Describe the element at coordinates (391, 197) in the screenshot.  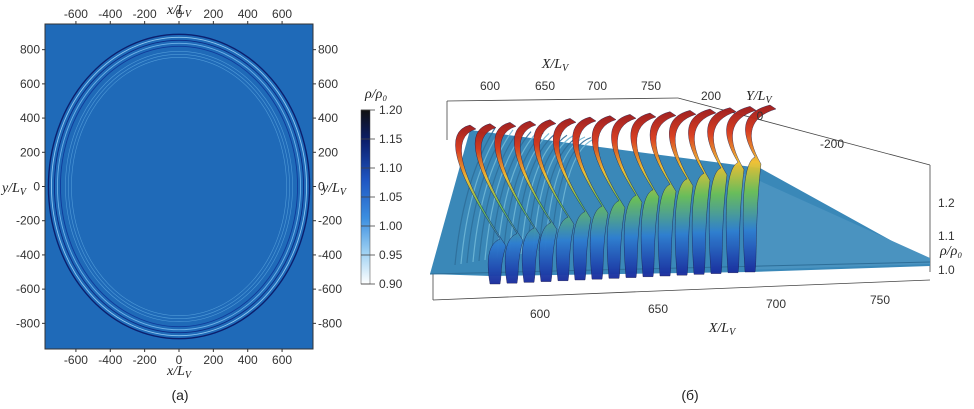
I see `colorbar-tick-label: 1.05` at that location.